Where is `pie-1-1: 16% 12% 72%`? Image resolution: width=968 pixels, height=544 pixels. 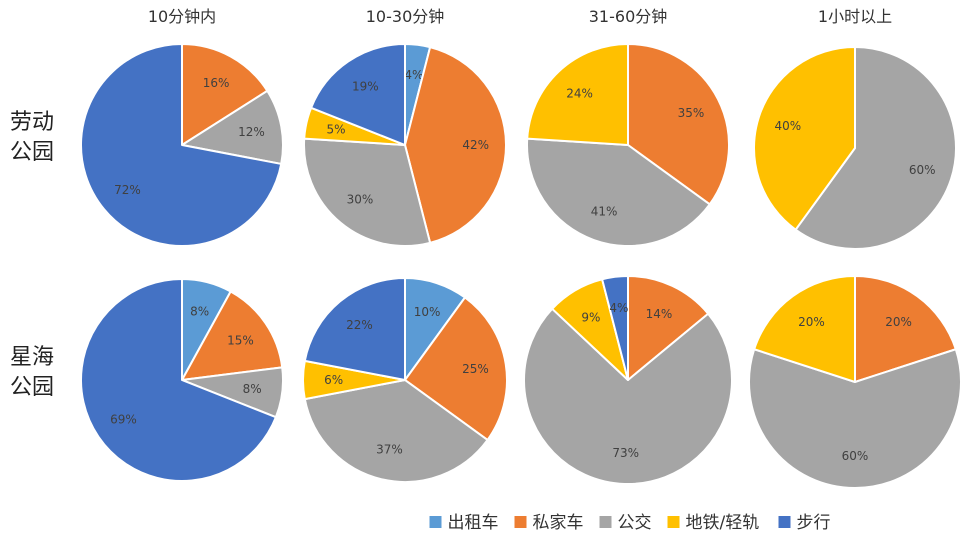 pie-1-1: 16% 12% 72% is located at coordinates (182, 145).